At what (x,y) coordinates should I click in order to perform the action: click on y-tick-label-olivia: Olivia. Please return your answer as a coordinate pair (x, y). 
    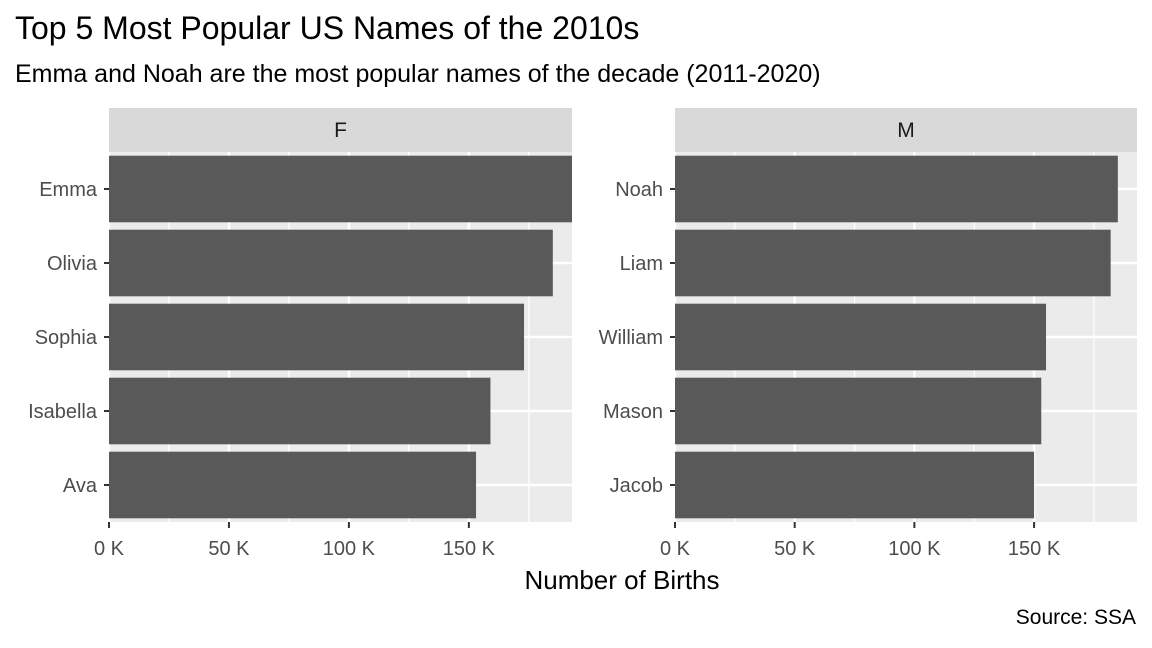
    Looking at the image, I should click on (72, 264).